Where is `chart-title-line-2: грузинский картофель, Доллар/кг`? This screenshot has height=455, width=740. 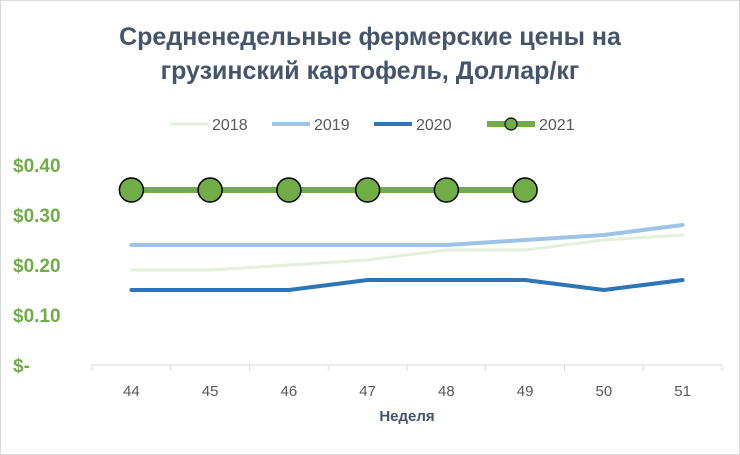
chart-title-line-2: грузинский картофель, Доллар/кг is located at coordinates (370, 71).